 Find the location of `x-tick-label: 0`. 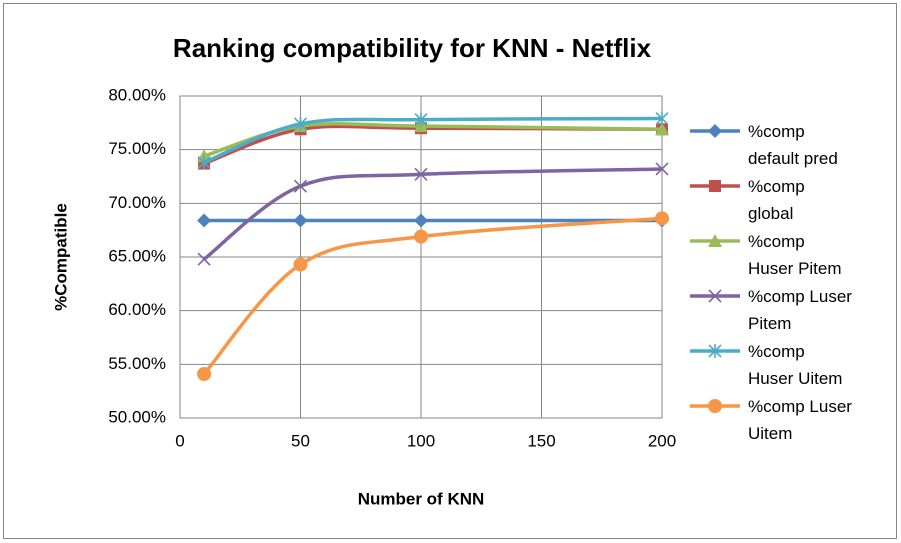

x-tick-label: 0 is located at coordinates (179, 440).